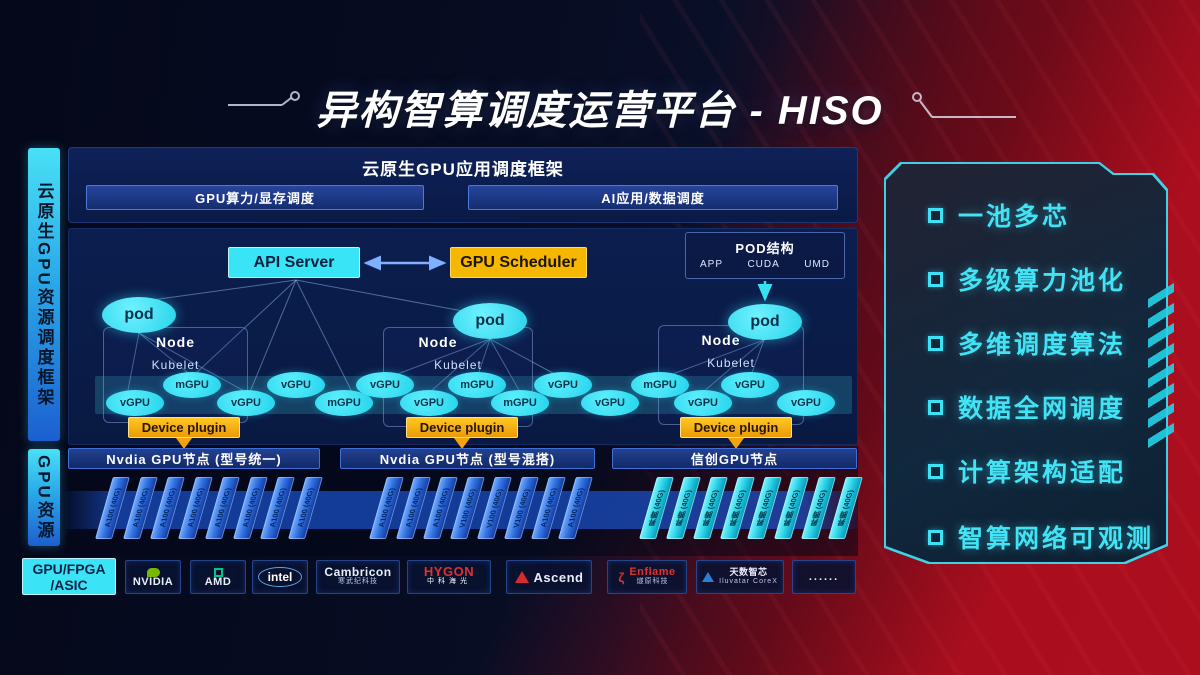  What do you see at coordinates (153, 572) in the screenshot?
I see `nvidia-icon` at bounding box center [153, 572].